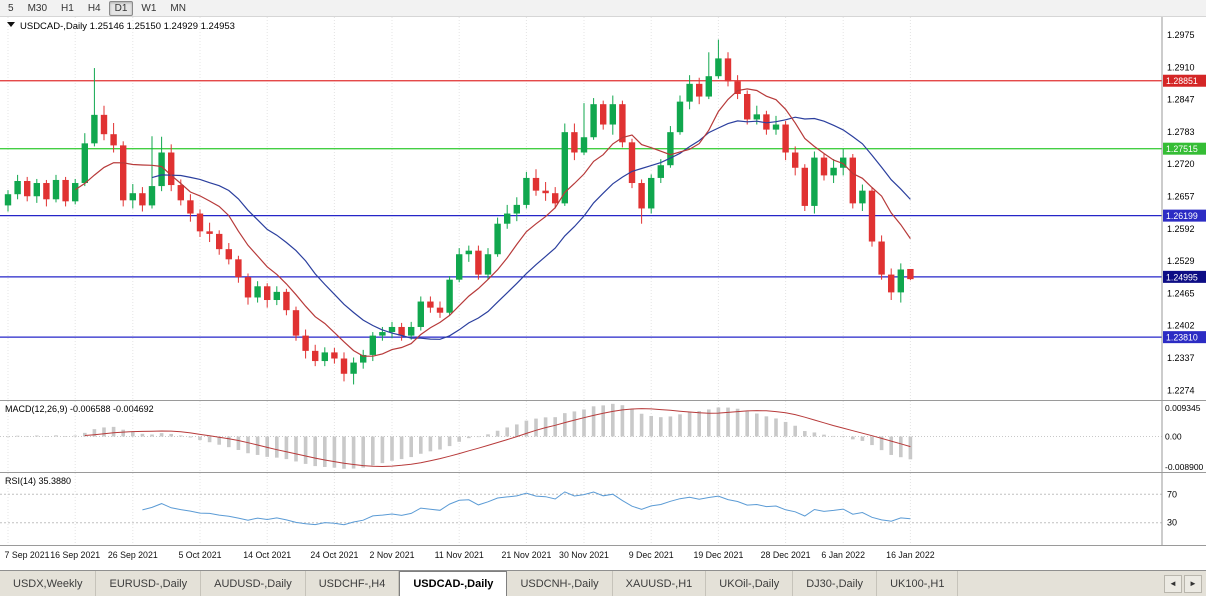 Image resolution: width=1206 pixels, height=596 pixels. I want to click on timeframe-button-mn: MN, so click(178, 8).